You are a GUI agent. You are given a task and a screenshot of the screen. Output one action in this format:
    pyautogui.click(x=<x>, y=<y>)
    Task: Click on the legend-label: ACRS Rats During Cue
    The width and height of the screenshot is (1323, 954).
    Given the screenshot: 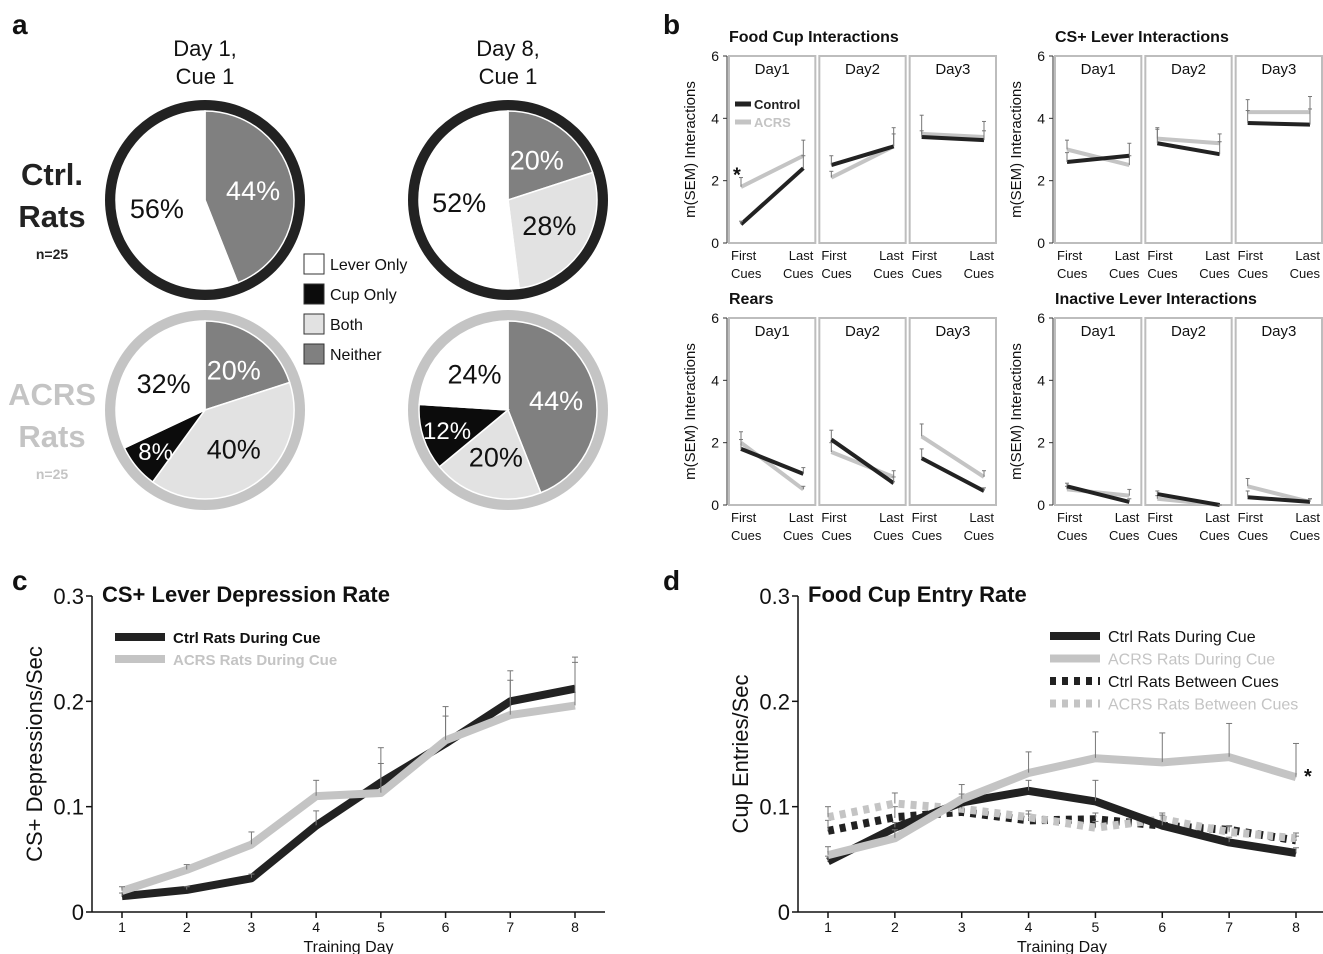 What is the action you would take?
    pyautogui.click(x=255, y=660)
    